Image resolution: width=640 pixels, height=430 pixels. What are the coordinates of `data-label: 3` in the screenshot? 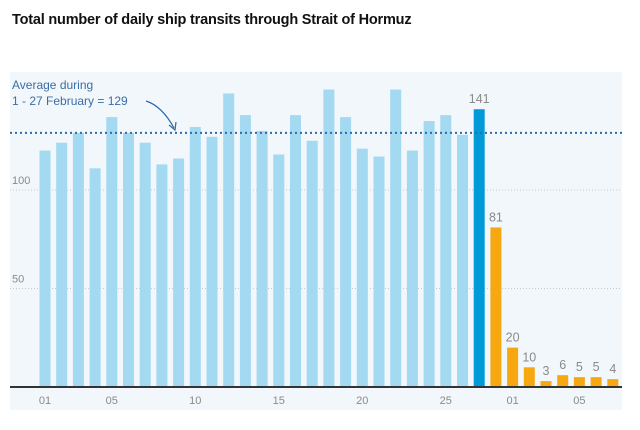 It's located at (546, 371).